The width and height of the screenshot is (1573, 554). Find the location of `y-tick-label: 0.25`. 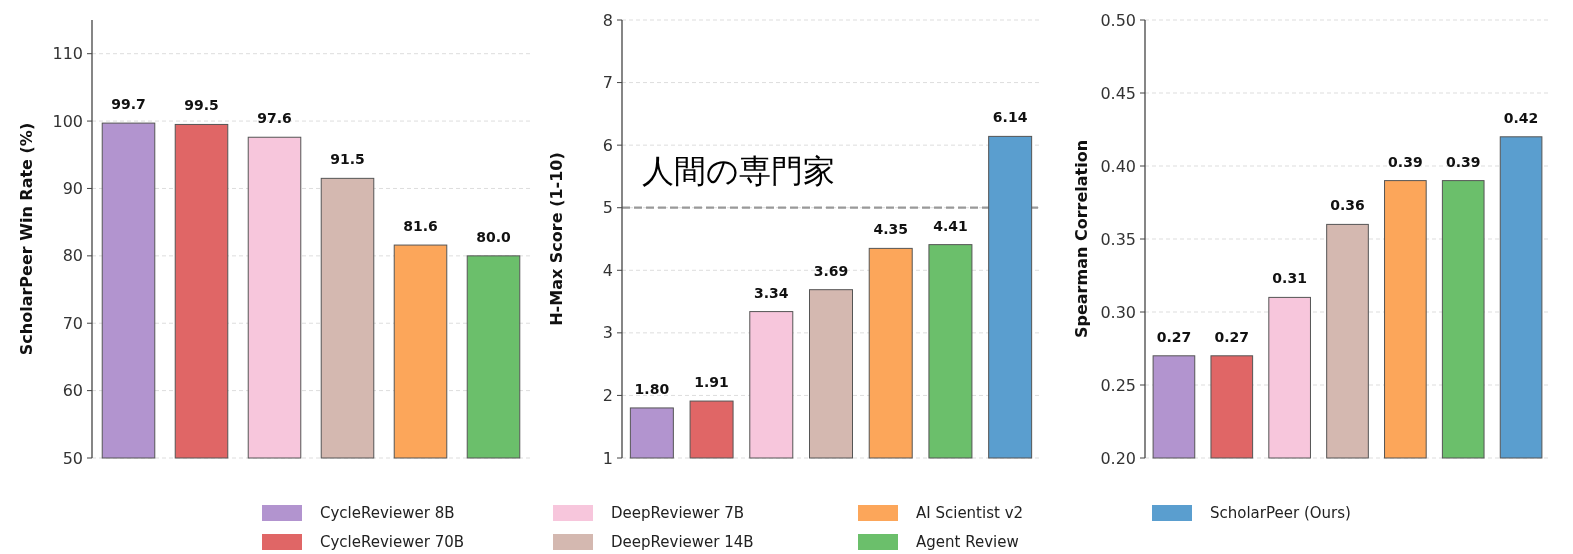

y-tick-label: 0.25 is located at coordinates (1118, 385).